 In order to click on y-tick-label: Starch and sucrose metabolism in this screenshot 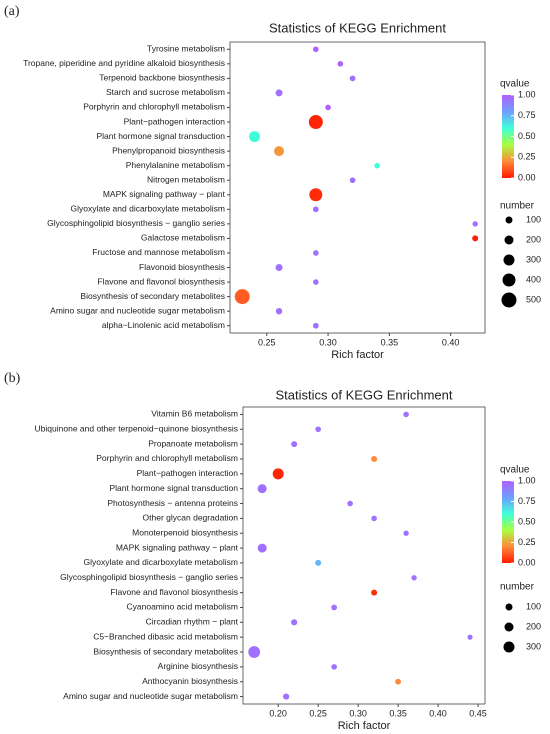, I will do `click(165, 92)`.